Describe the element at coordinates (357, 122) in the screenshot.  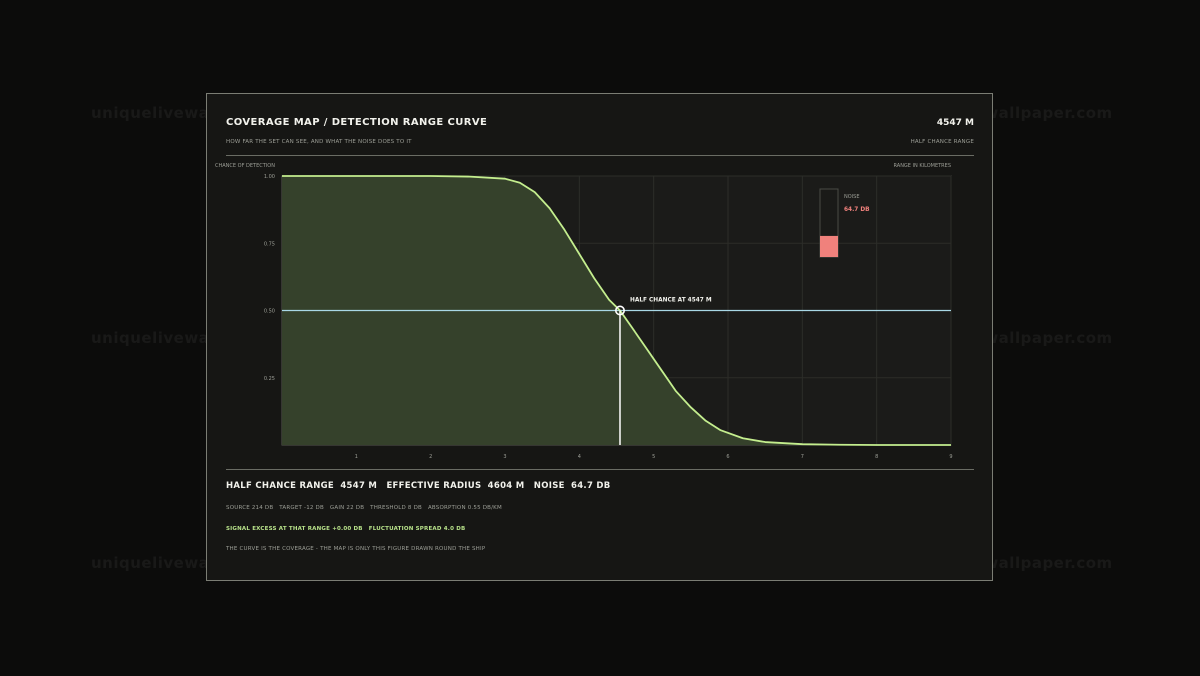
I see `page-title: COVERAGE MAP / DETECTION RANGE CURVE` at that location.